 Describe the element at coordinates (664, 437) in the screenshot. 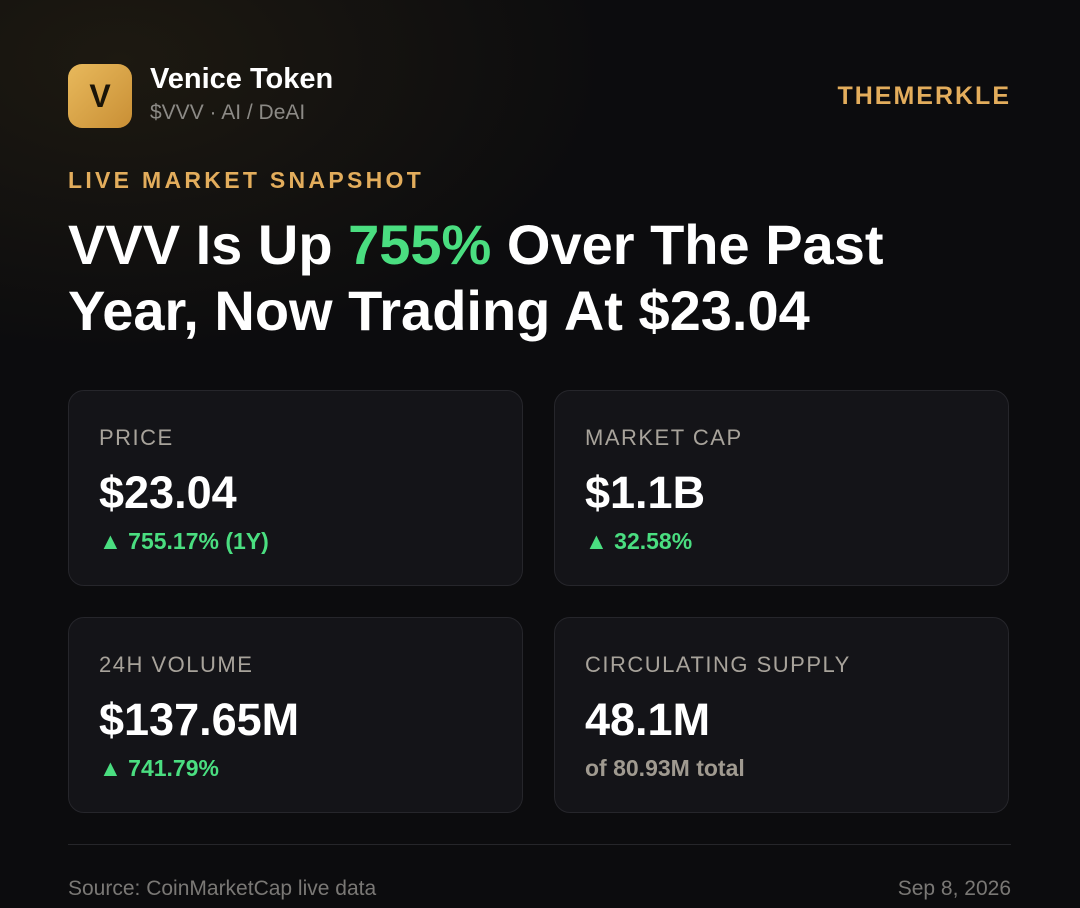

I see `stat-label: MARKET CAP` at that location.